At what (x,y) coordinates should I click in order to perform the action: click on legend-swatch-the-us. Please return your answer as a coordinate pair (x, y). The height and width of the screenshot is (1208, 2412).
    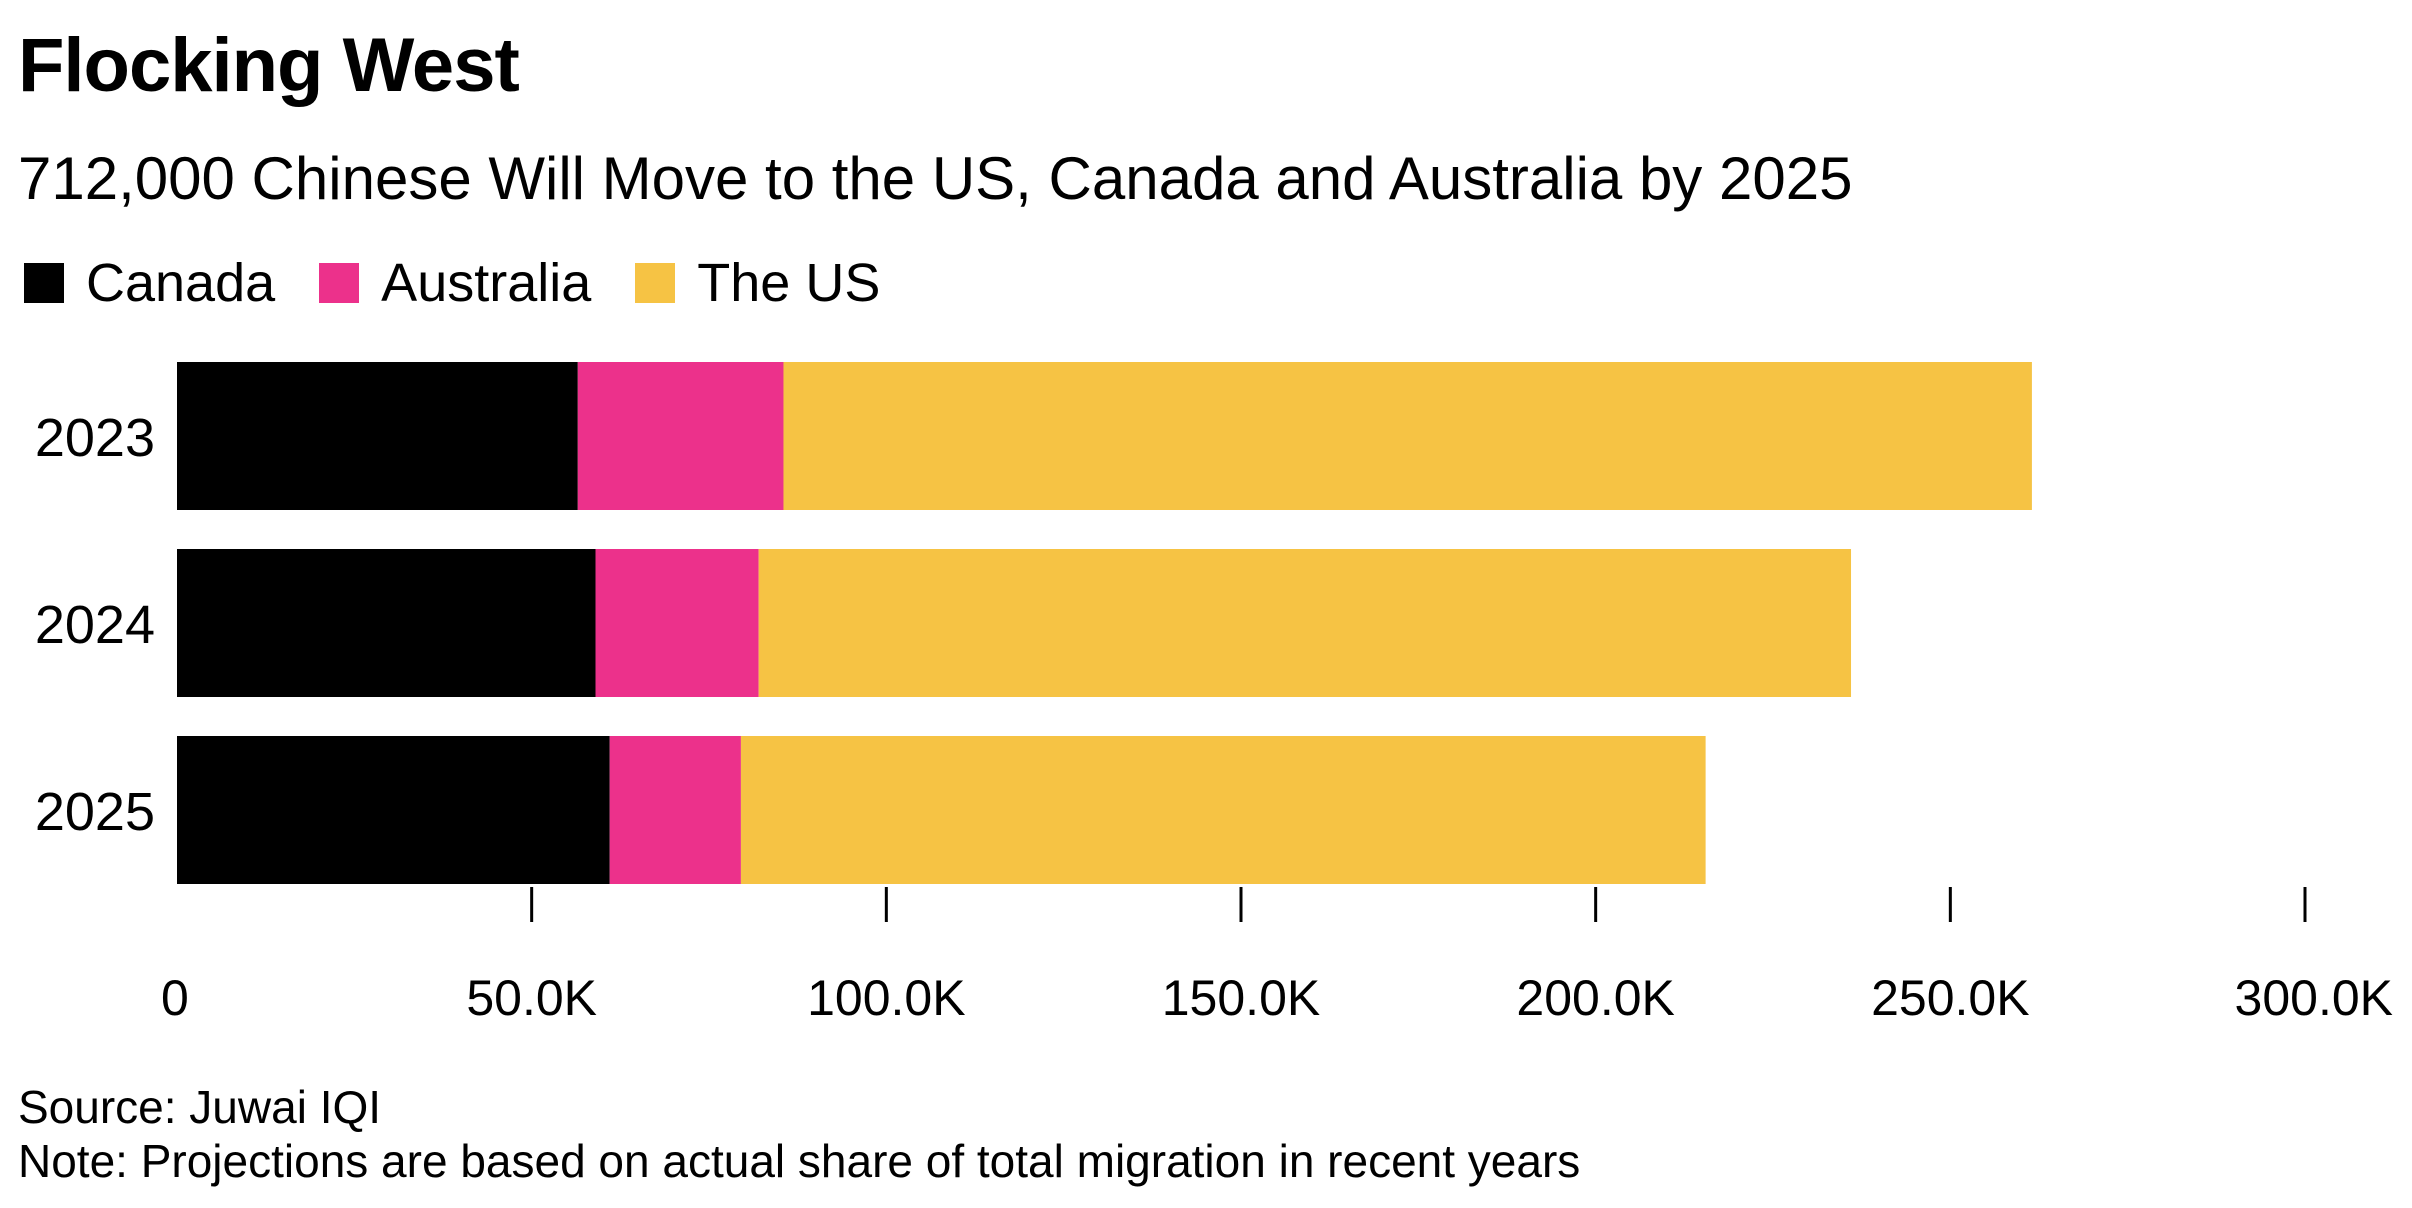
    Looking at the image, I should click on (655, 283).